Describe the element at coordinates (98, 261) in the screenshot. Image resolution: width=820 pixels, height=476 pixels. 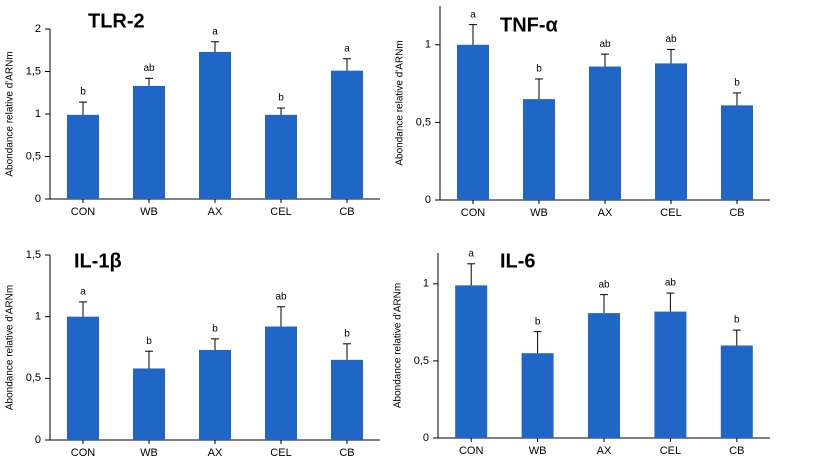
I see `chart-title: IL-1β` at that location.